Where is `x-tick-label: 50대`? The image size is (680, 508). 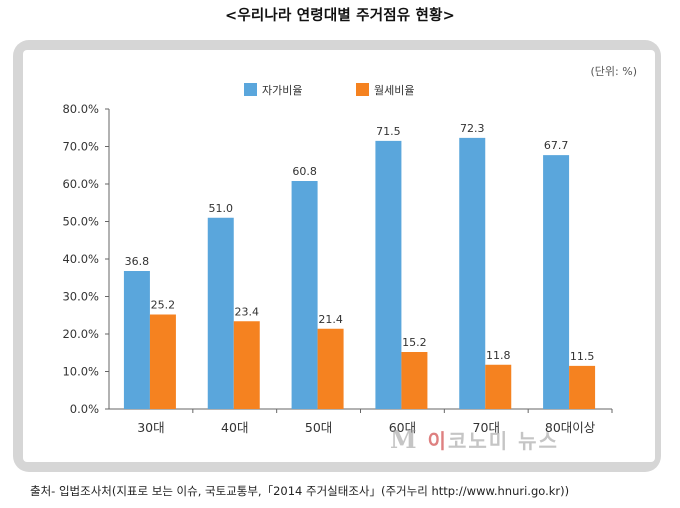 x-tick-label: 50대 is located at coordinates (318, 427).